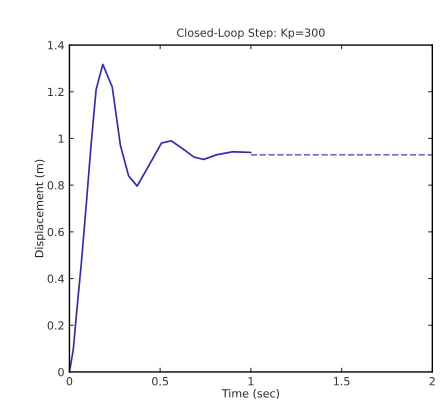 The image size is (448, 417). What do you see at coordinates (40, 209) in the screenshot?
I see `y-axis-title: Displacement (m)` at bounding box center [40, 209].